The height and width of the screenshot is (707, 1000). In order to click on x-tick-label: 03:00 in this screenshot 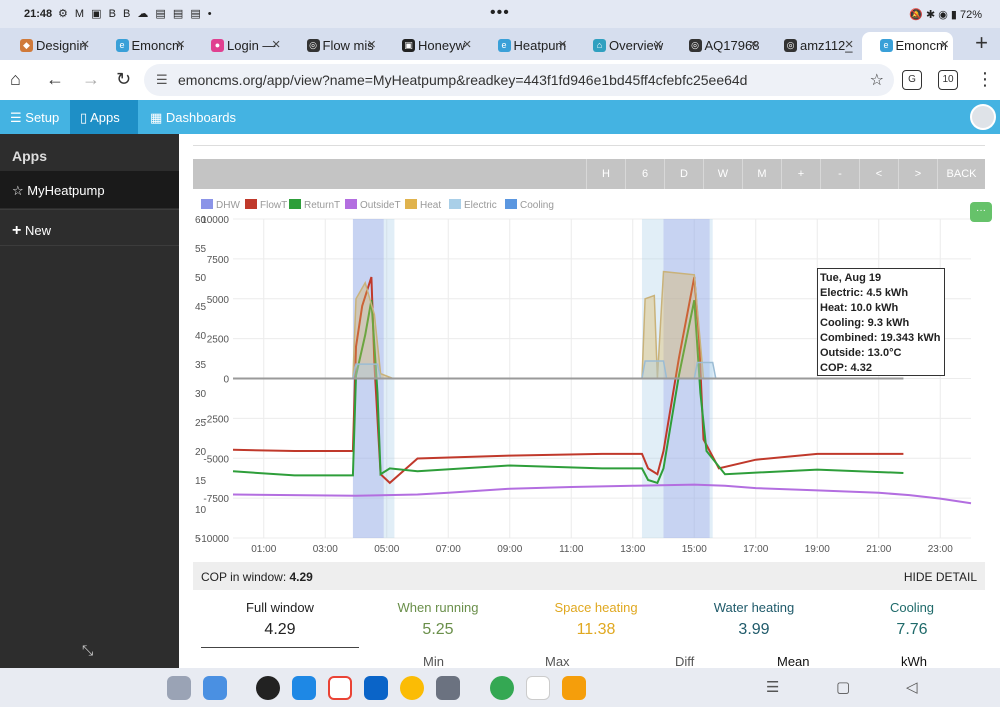, I will do `click(325, 549)`.